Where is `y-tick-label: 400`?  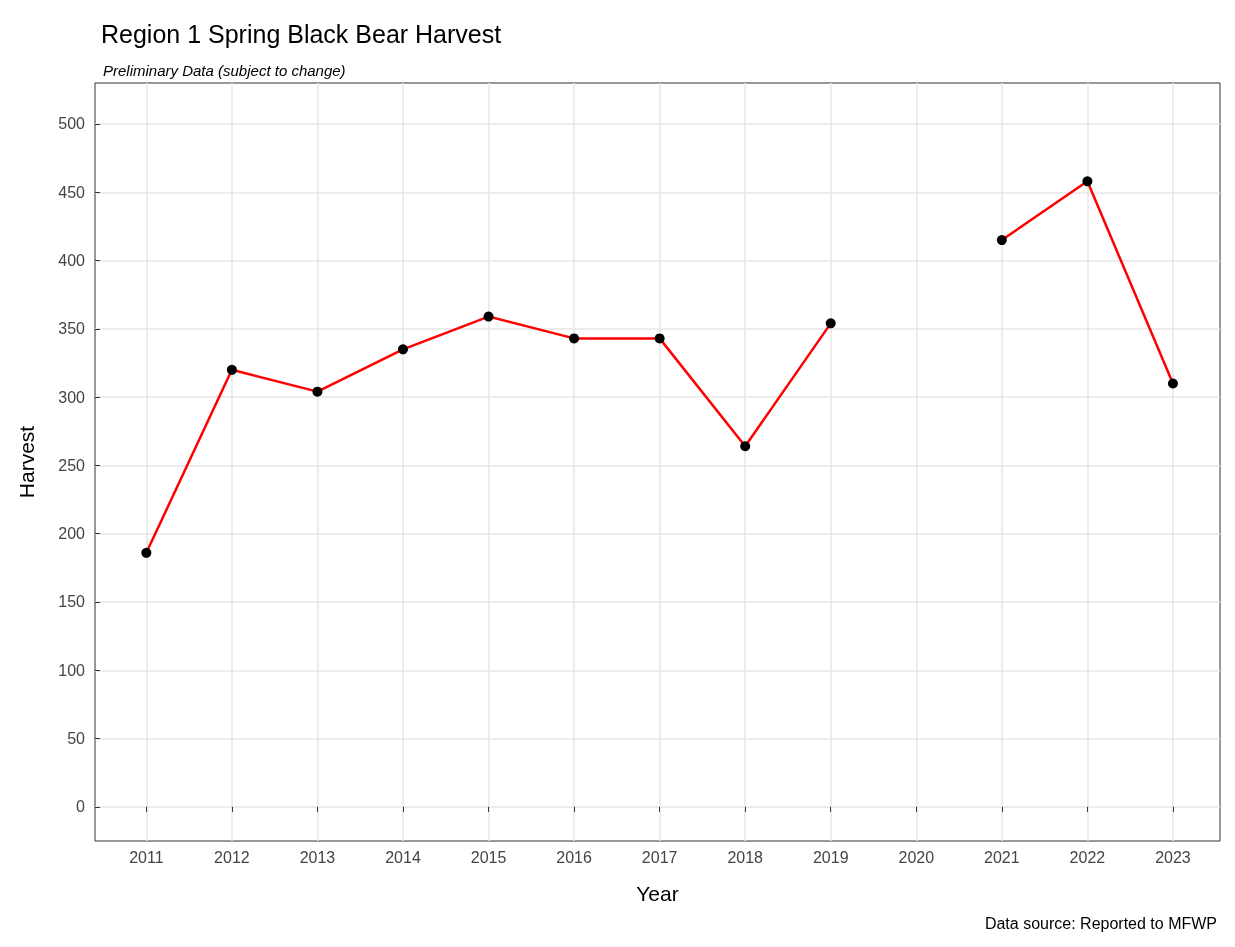 y-tick-label: 400 is located at coordinates (72, 261).